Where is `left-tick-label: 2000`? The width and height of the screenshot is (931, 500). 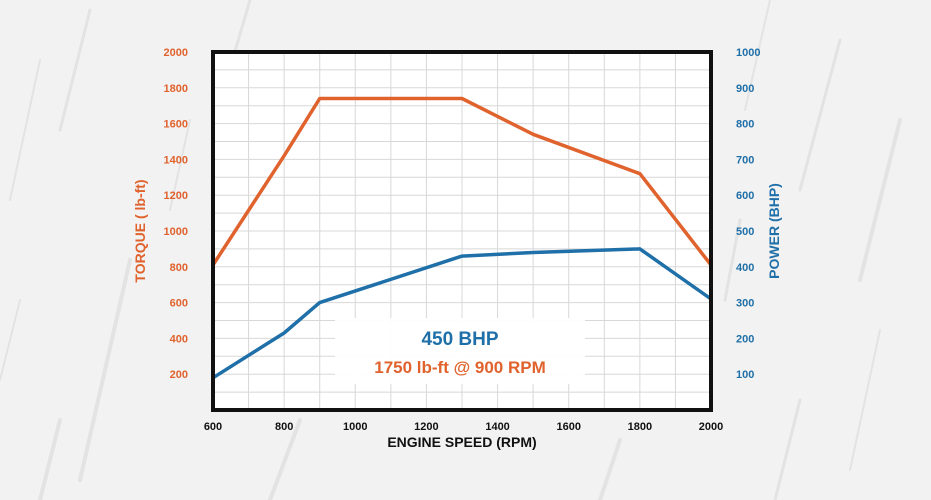
left-tick-label: 2000 is located at coordinates (176, 53).